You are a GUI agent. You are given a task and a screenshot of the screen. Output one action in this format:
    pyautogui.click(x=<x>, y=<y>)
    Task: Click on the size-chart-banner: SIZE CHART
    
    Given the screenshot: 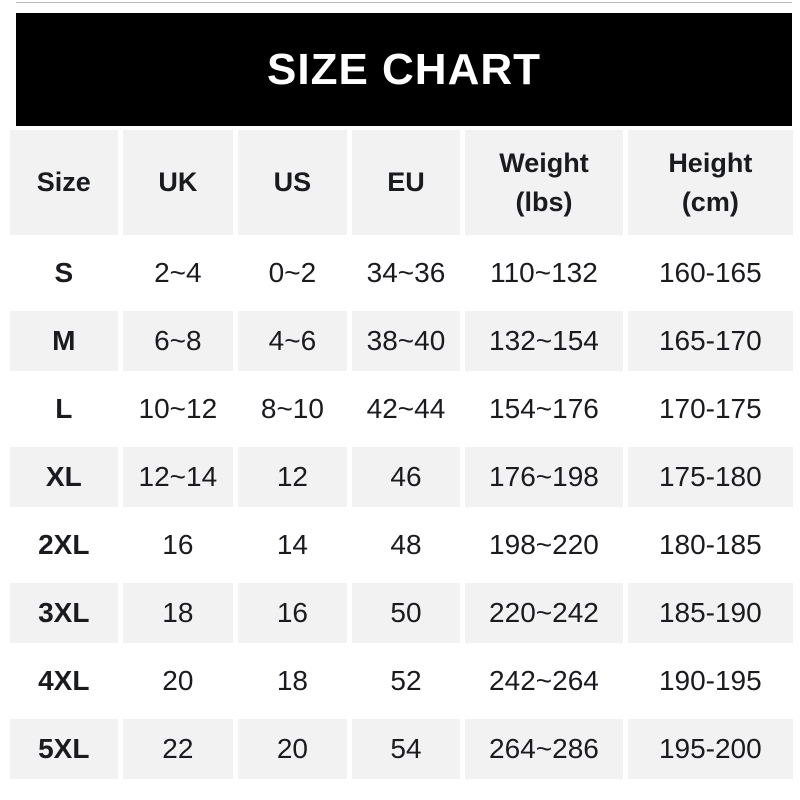 What is the action you would take?
    pyautogui.click(x=404, y=69)
    